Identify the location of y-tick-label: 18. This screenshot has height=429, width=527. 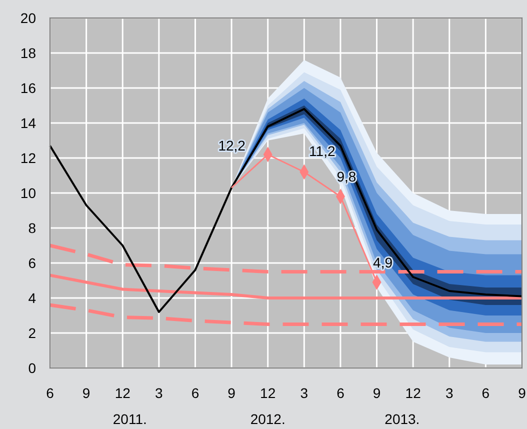
(28, 52).